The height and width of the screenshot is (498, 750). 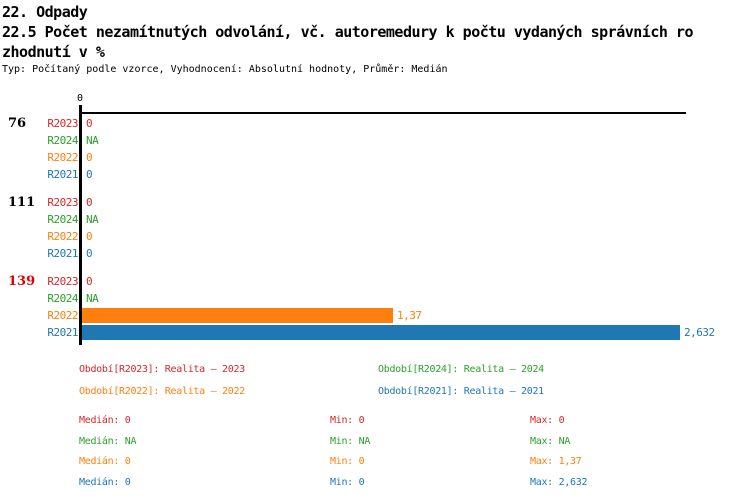 What do you see at coordinates (53, 52) in the screenshot?
I see `indicator-title-line2: zhodnutí v %` at bounding box center [53, 52].